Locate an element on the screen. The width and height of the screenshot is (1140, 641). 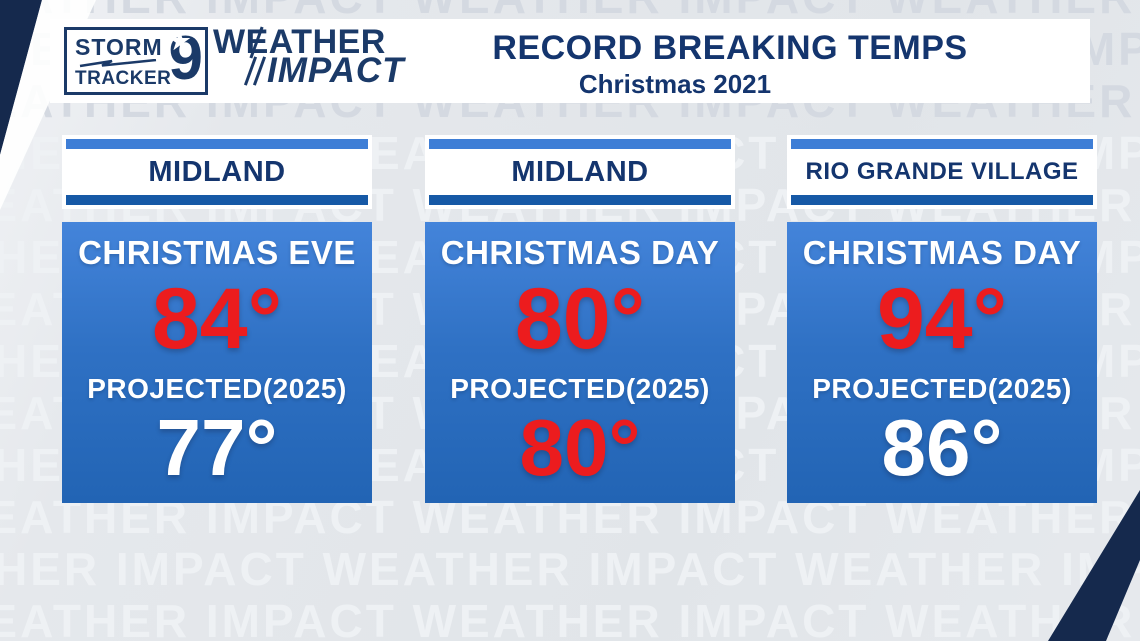
storm-tracker-9-logo: STORM TRACKER 9 ★ is located at coordinates (136, 61).